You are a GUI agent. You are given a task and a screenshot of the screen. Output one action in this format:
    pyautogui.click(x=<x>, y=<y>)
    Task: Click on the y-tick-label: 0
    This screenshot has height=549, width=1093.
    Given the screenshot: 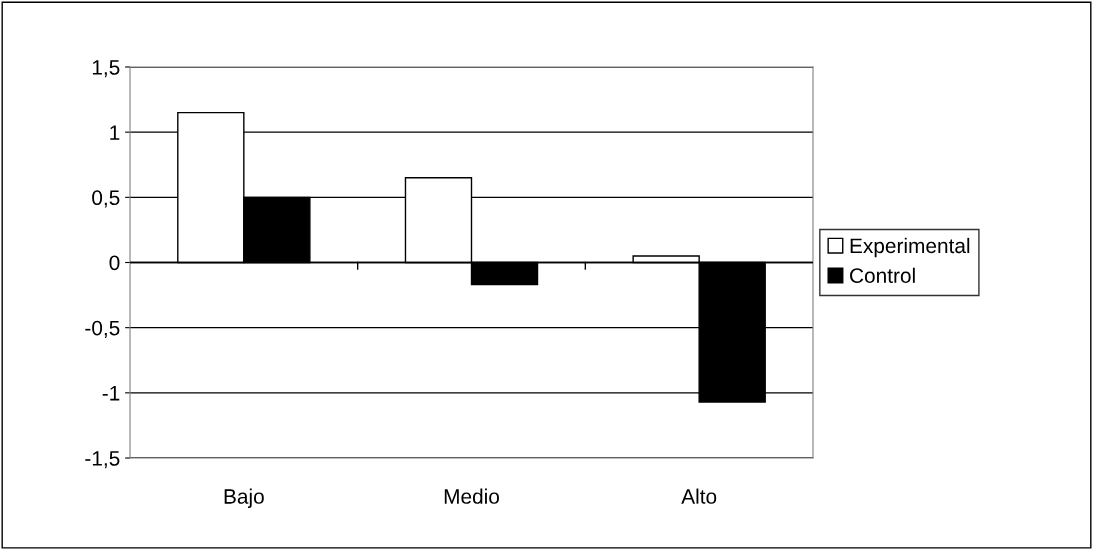 What is the action you would take?
    pyautogui.click(x=114, y=263)
    